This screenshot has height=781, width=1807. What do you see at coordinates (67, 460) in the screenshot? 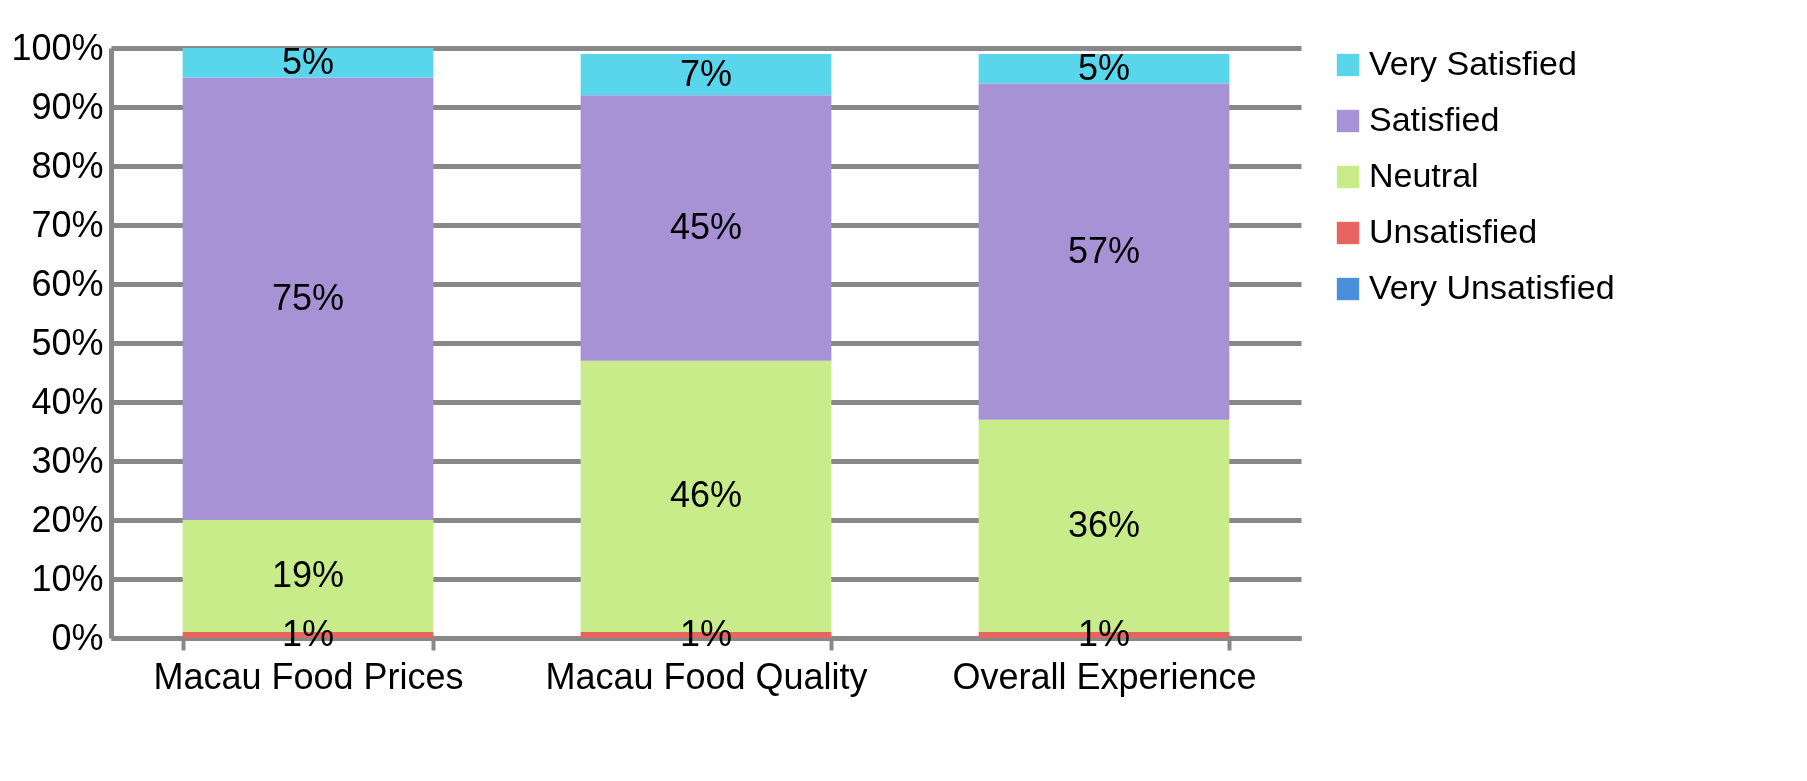
I see `y-tick-label: 30%` at bounding box center [67, 460].